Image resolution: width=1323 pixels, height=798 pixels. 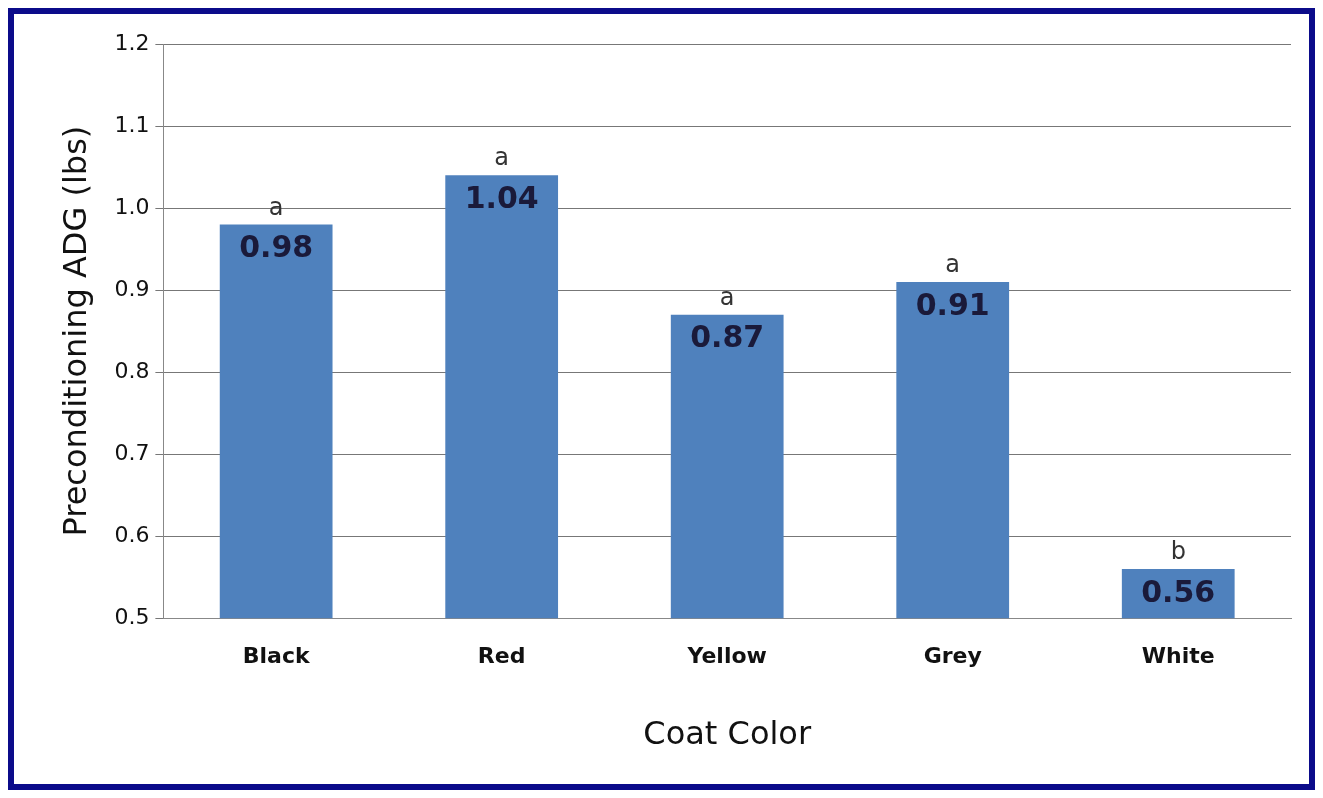 I want to click on data-label: 0.98, so click(x=276, y=247).